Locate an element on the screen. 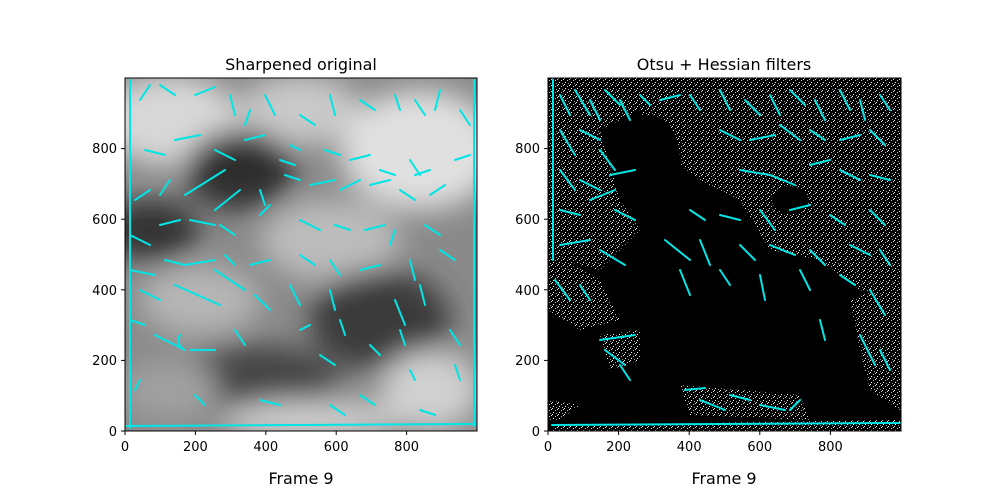  left-frame-label: Frame 9 is located at coordinates (300, 478).